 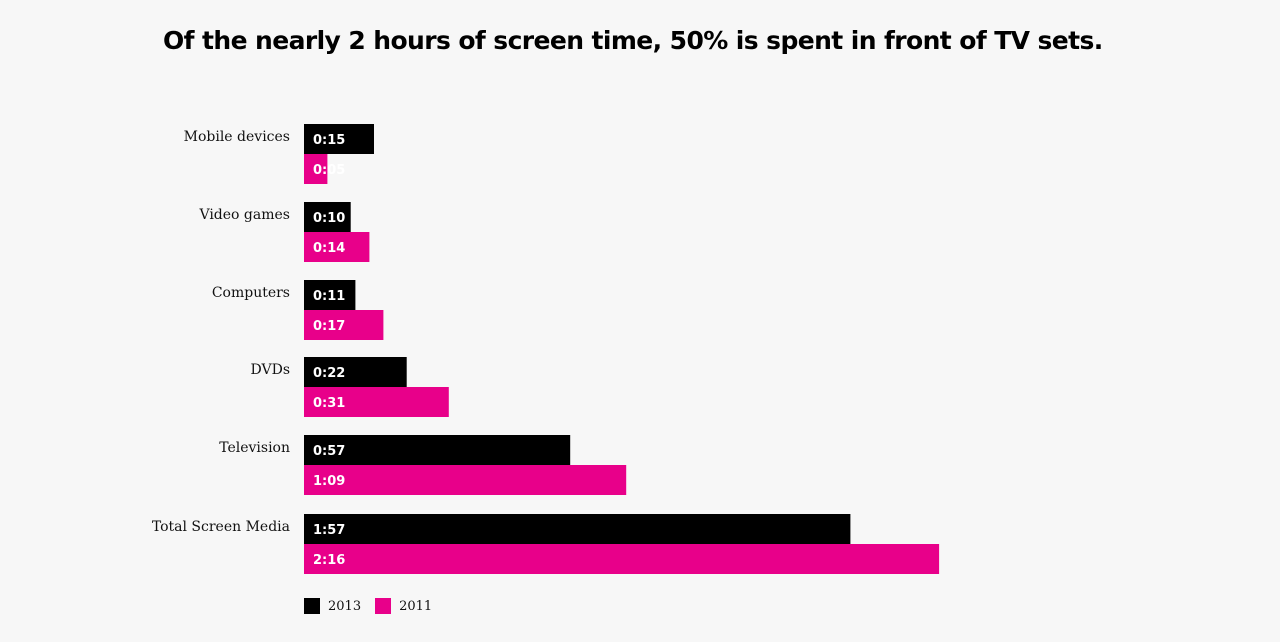 I want to click on category-label-television: Television, so click(x=254, y=448).